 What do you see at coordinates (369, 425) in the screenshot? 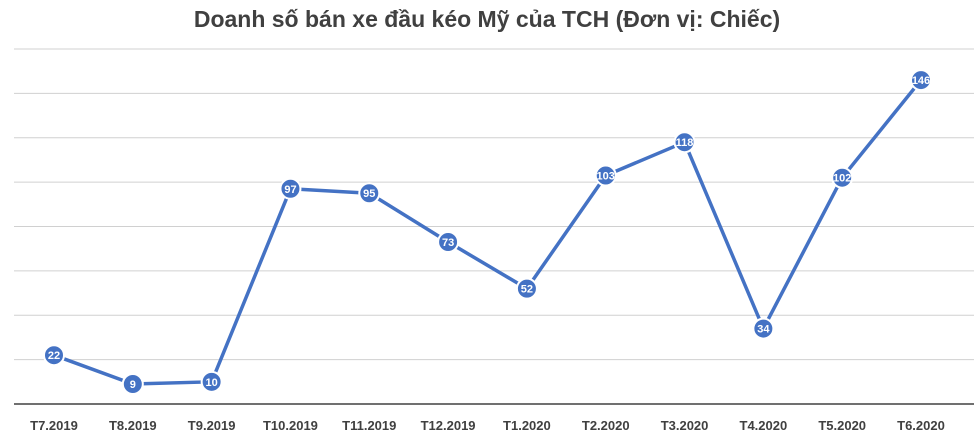
I see `x-tick-label: T11.2019` at bounding box center [369, 425].